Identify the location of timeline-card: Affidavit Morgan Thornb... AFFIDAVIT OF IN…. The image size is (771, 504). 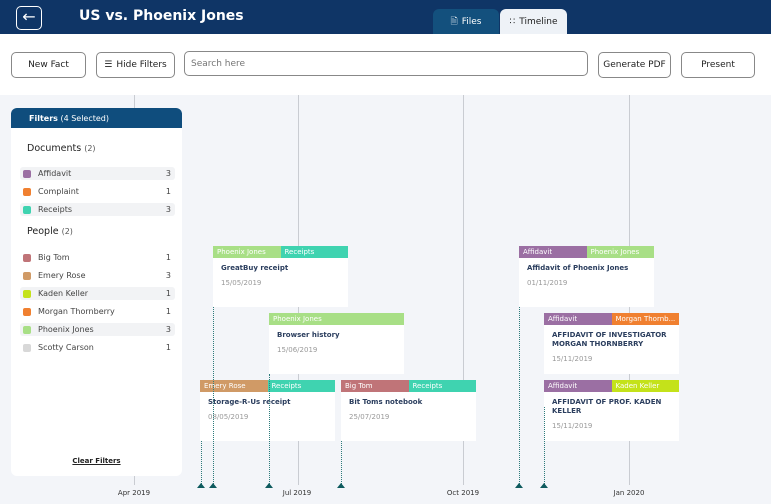
(611, 343).